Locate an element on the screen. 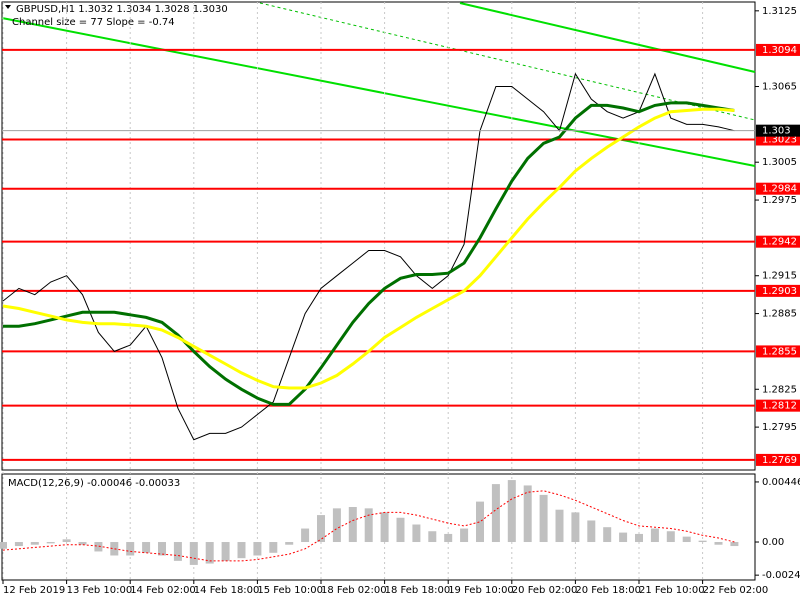 The height and width of the screenshot is (604, 800). x-tick-label: 14 Feb 18:00 is located at coordinates (227, 590).